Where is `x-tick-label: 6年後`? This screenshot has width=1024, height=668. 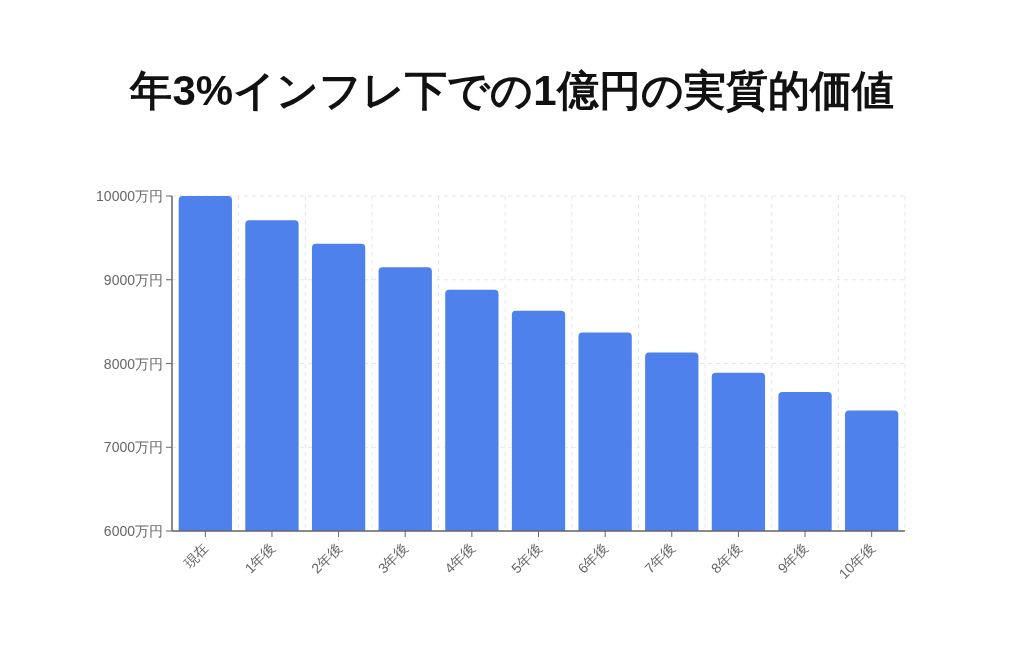 x-tick-label: 6年後 is located at coordinates (593, 558).